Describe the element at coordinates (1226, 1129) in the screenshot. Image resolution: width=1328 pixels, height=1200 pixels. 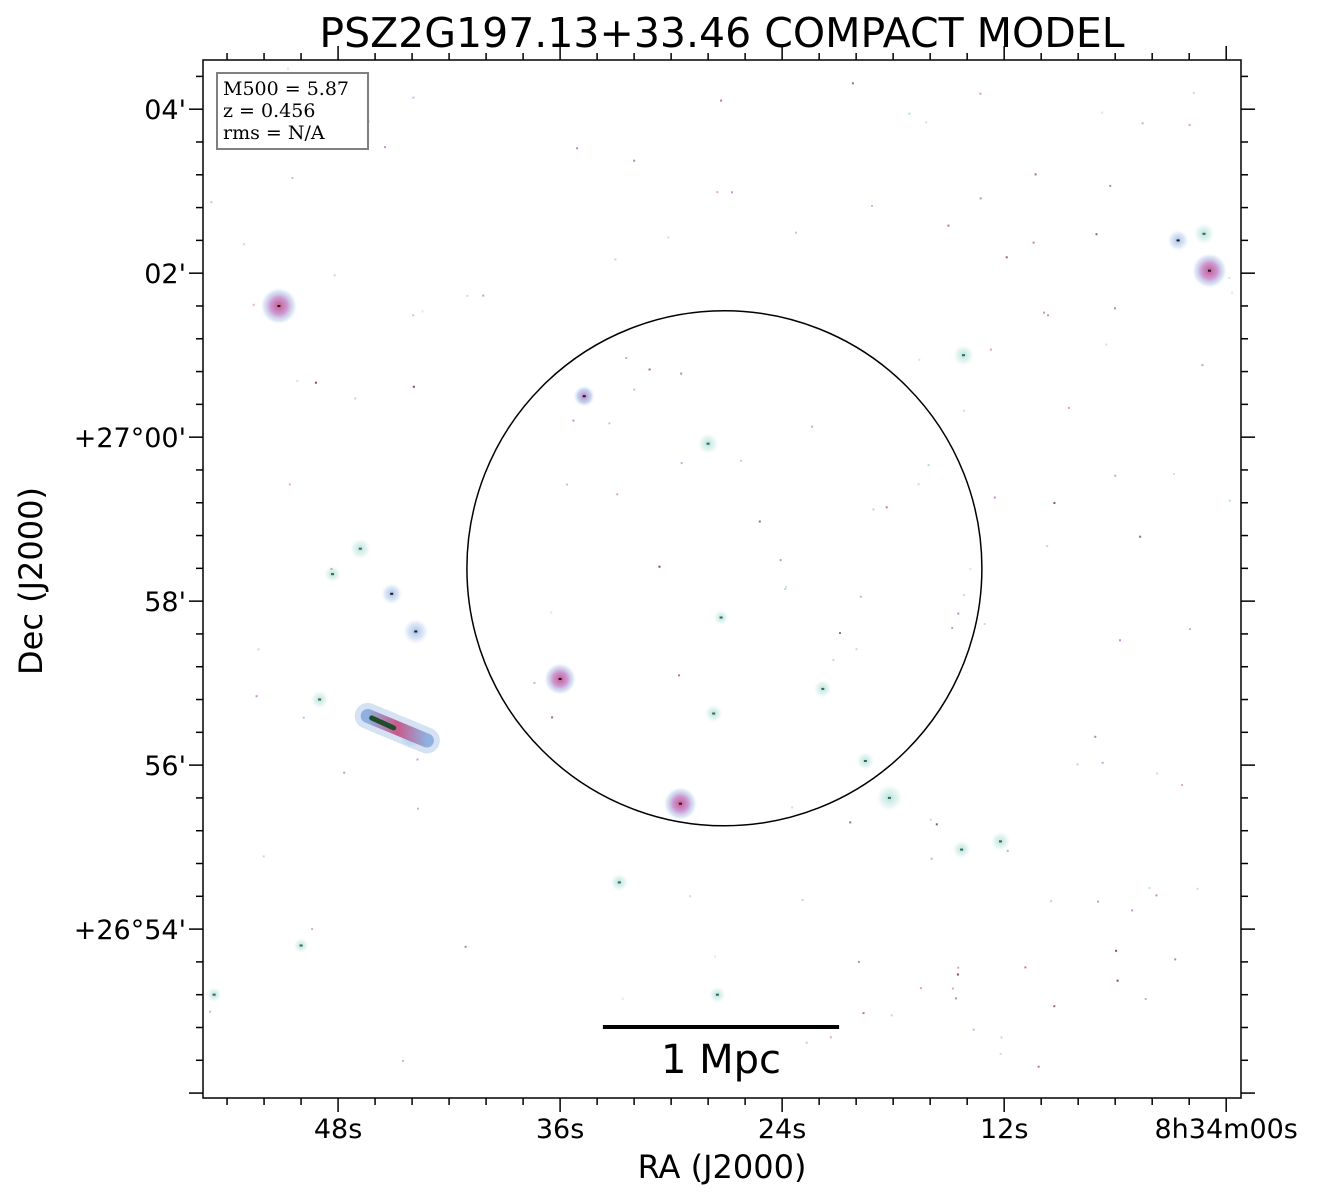
I see `x-tick-label: 8h34m00s` at that location.